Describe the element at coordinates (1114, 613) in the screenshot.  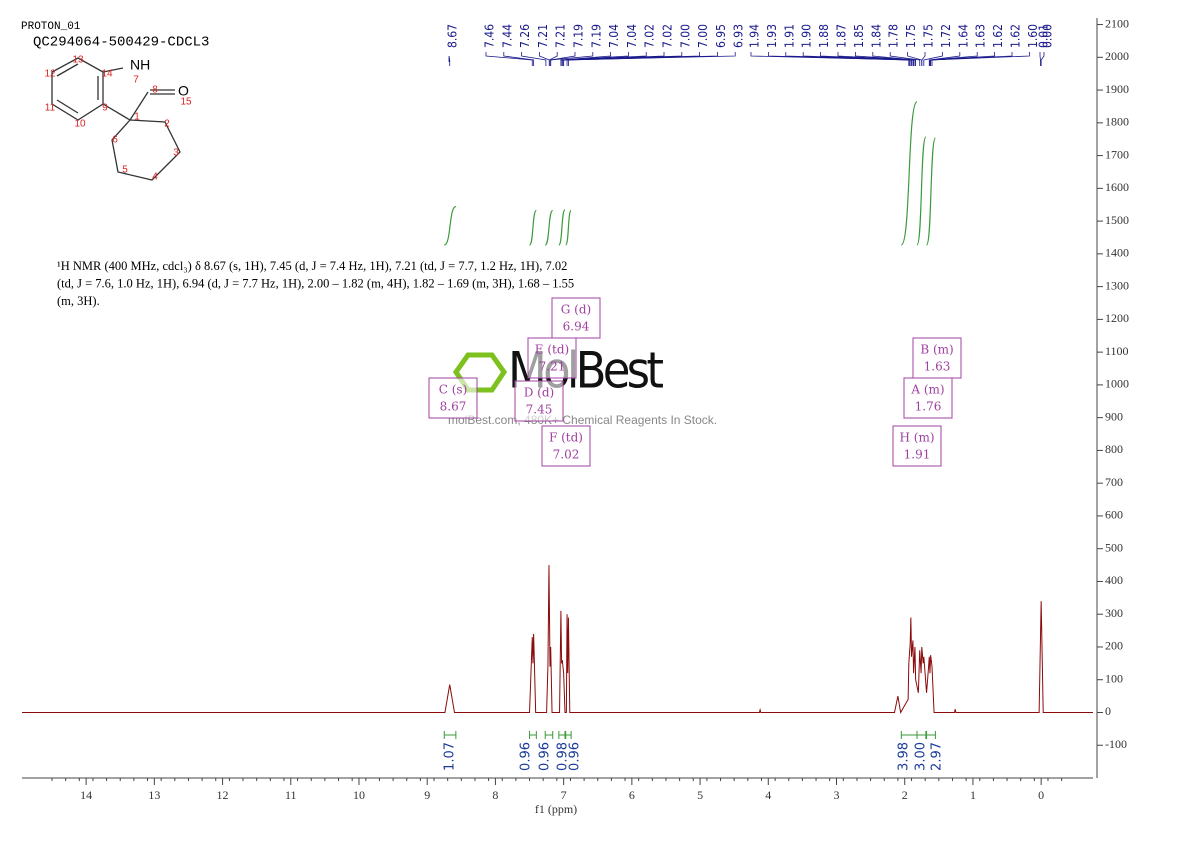
I see `y-tick-label: 300` at that location.